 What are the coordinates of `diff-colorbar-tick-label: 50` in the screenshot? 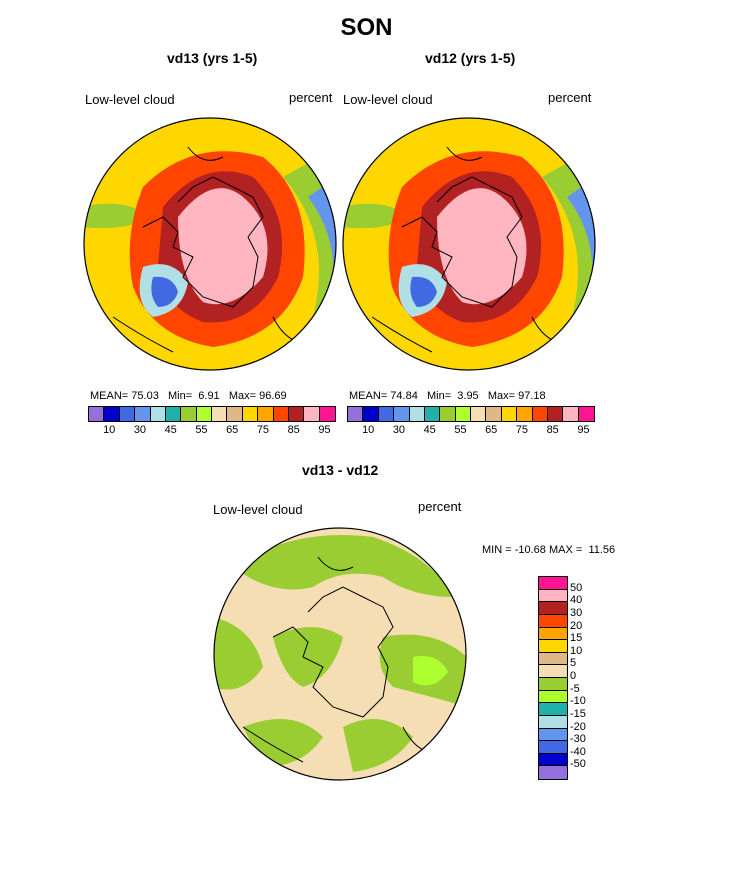 It's located at (576, 587).